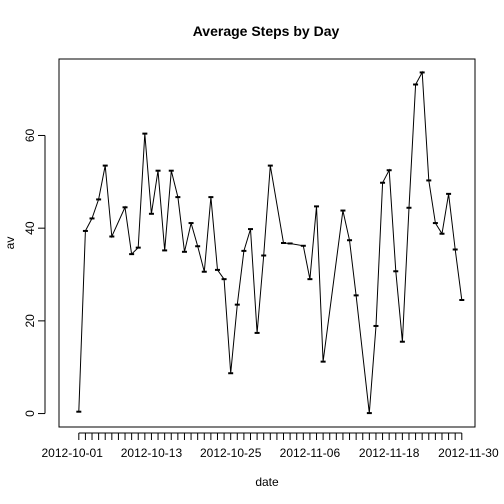 This screenshot has width=504, height=504. What do you see at coordinates (34, 272) in the screenshot?
I see `y-axis: 0 20 40 60` at bounding box center [34, 272].